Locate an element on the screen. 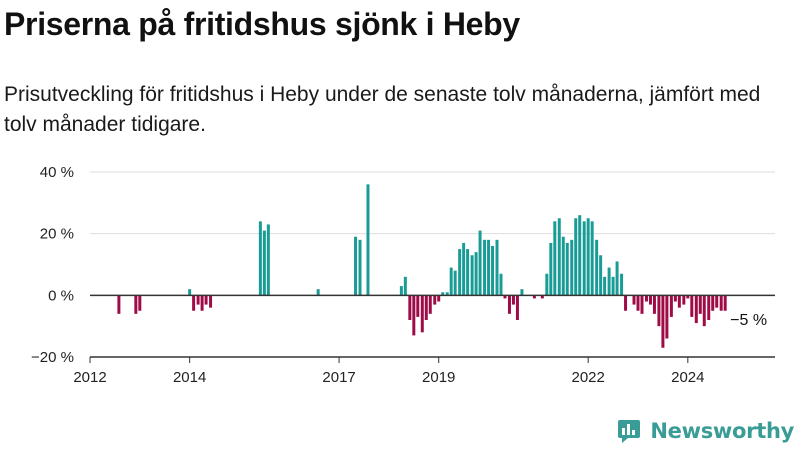  chart-title: Priserna på fritidshus sjönk i Heby is located at coordinates (262, 24).